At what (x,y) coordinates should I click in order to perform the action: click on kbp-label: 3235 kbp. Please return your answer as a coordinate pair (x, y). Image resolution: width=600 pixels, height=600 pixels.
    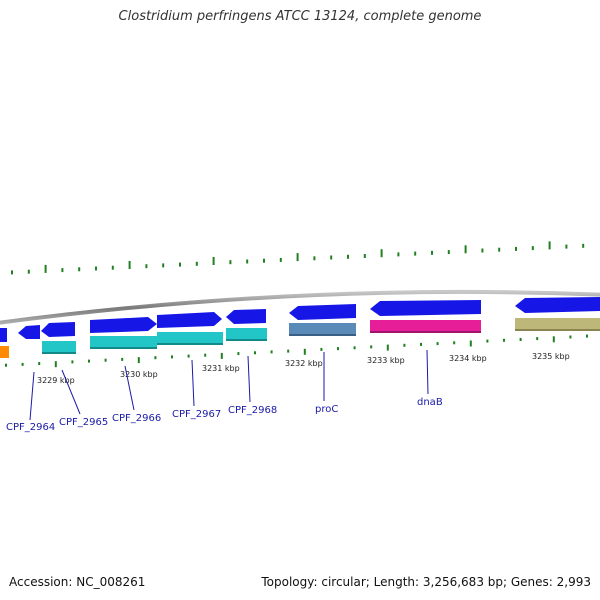
    Looking at the image, I should click on (551, 356).